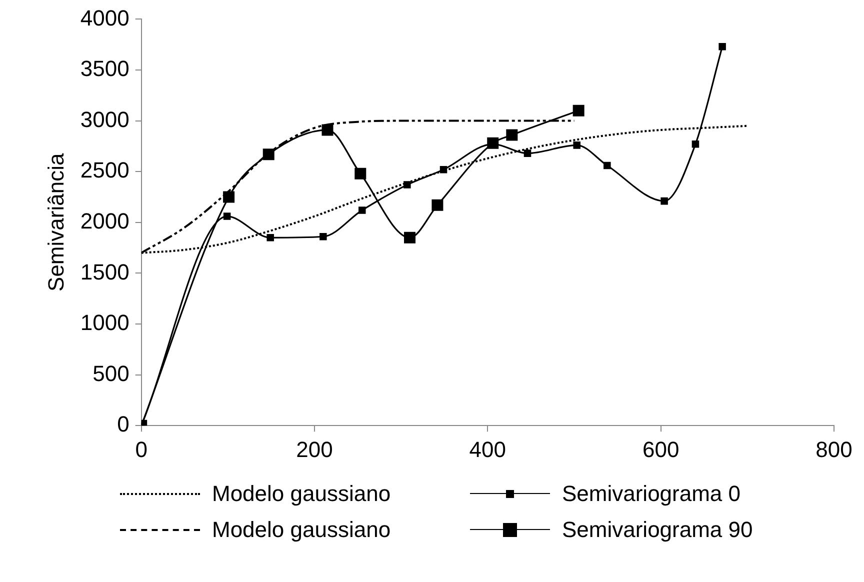  Describe the element at coordinates (105, 221) in the screenshot. I see `y-tick-label: 2000` at that location.